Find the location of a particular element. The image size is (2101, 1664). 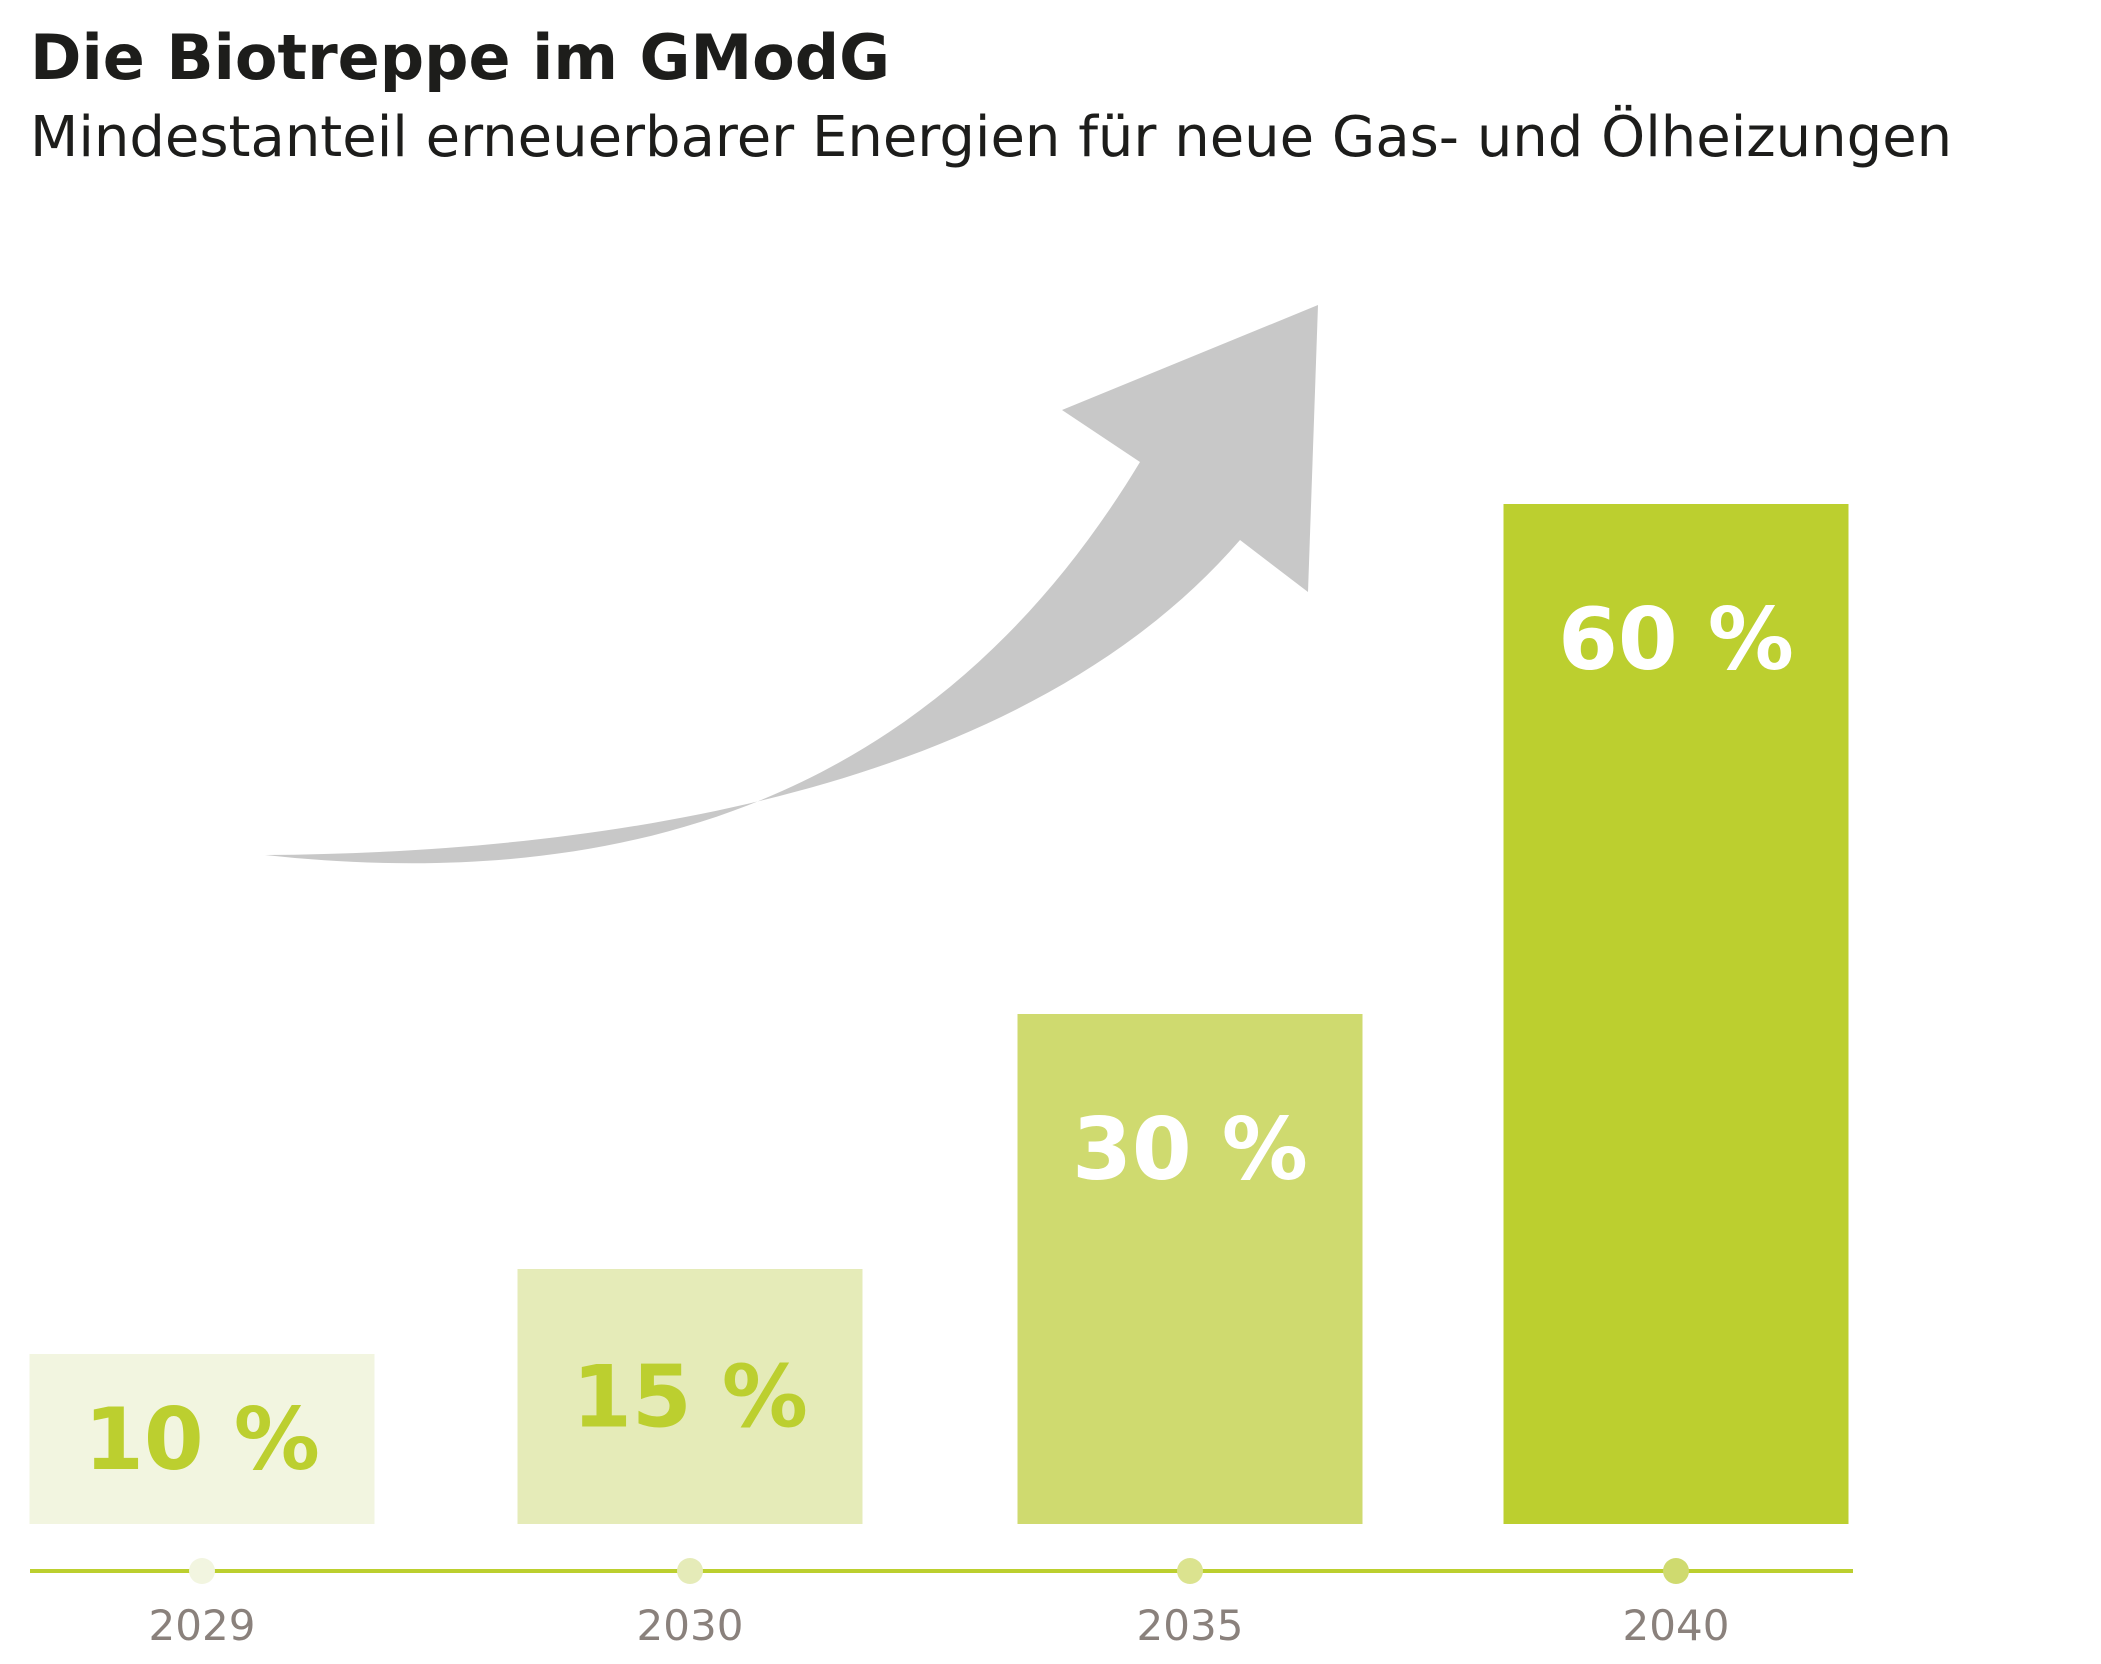

tick-label-2030: 2030 is located at coordinates (690, 1625).